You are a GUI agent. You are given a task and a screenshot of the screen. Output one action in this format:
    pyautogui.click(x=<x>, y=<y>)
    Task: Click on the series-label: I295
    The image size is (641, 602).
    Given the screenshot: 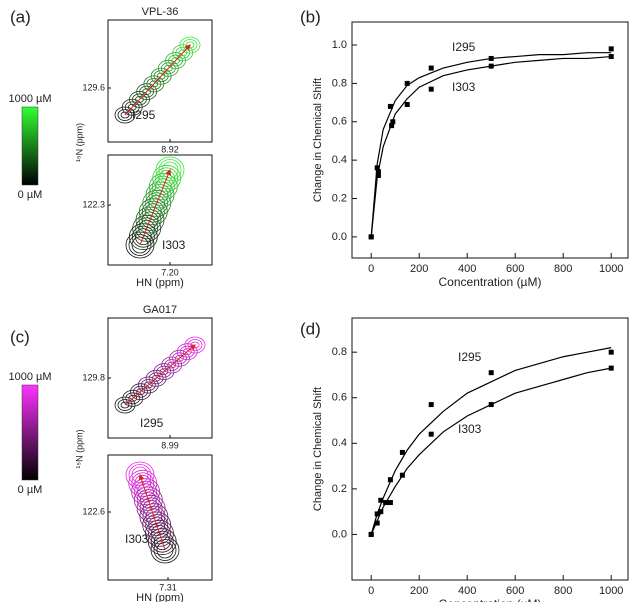 What is the action you would take?
    pyautogui.click(x=464, y=47)
    